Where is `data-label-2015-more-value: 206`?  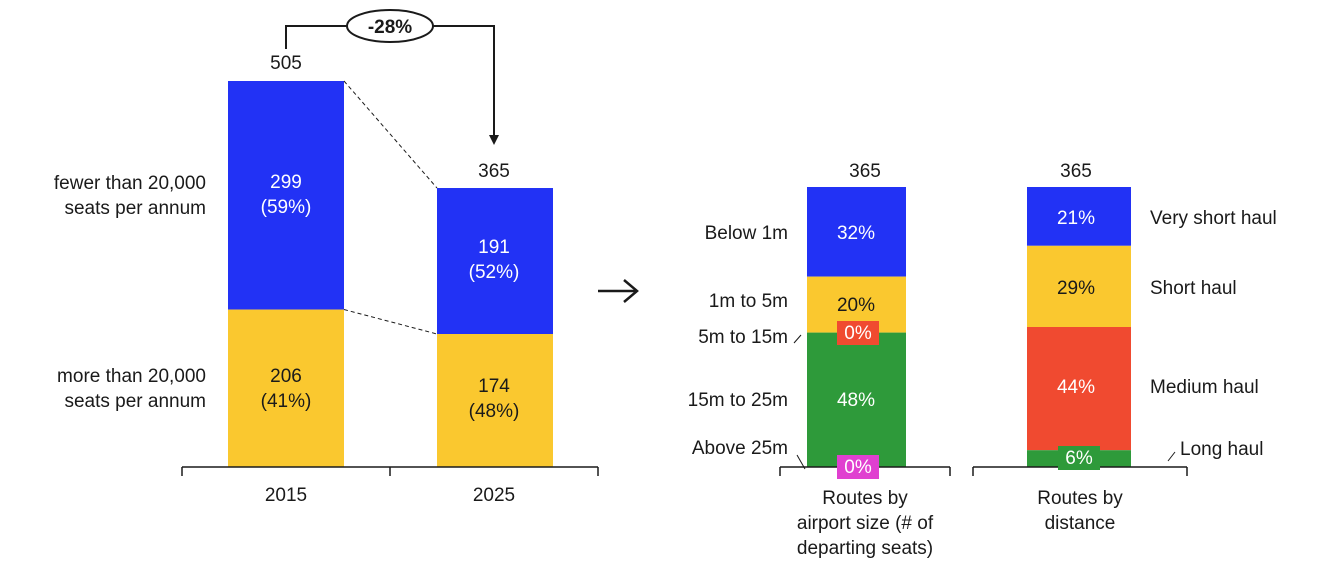 data-label-2015-more-value: 206 is located at coordinates (286, 376).